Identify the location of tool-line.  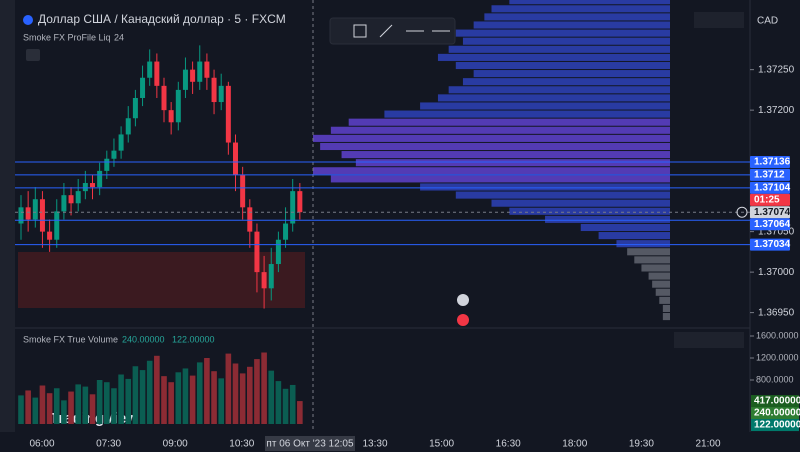
(386, 31).